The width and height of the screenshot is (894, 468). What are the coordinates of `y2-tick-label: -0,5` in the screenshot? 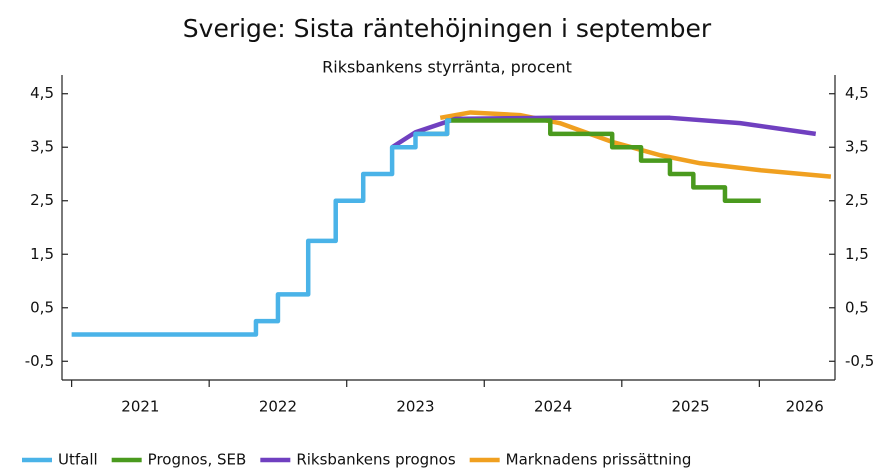 It's located at (859, 361).